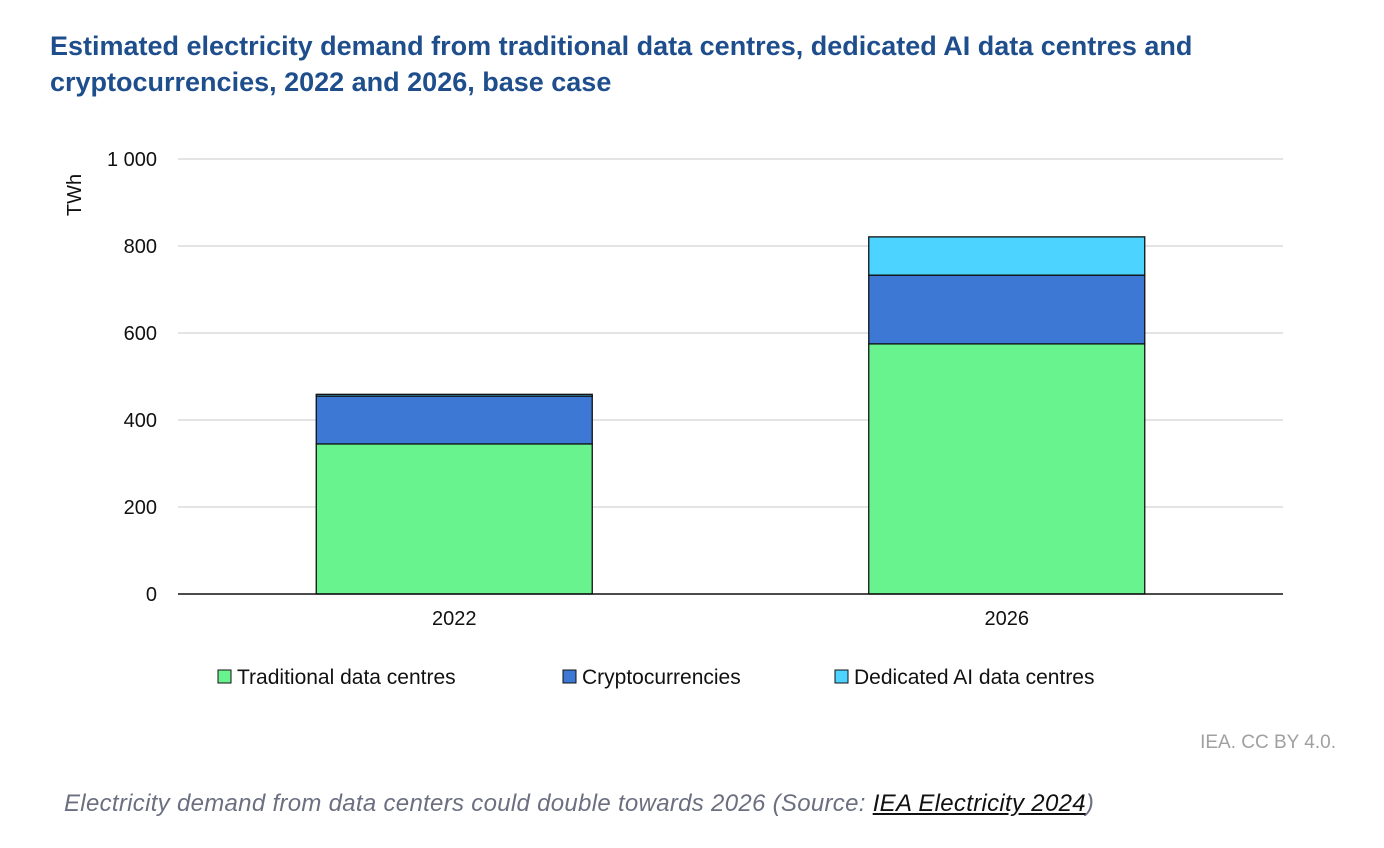  What do you see at coordinates (974, 677) in the screenshot?
I see `legend-label: Dedicated AI data centres` at bounding box center [974, 677].